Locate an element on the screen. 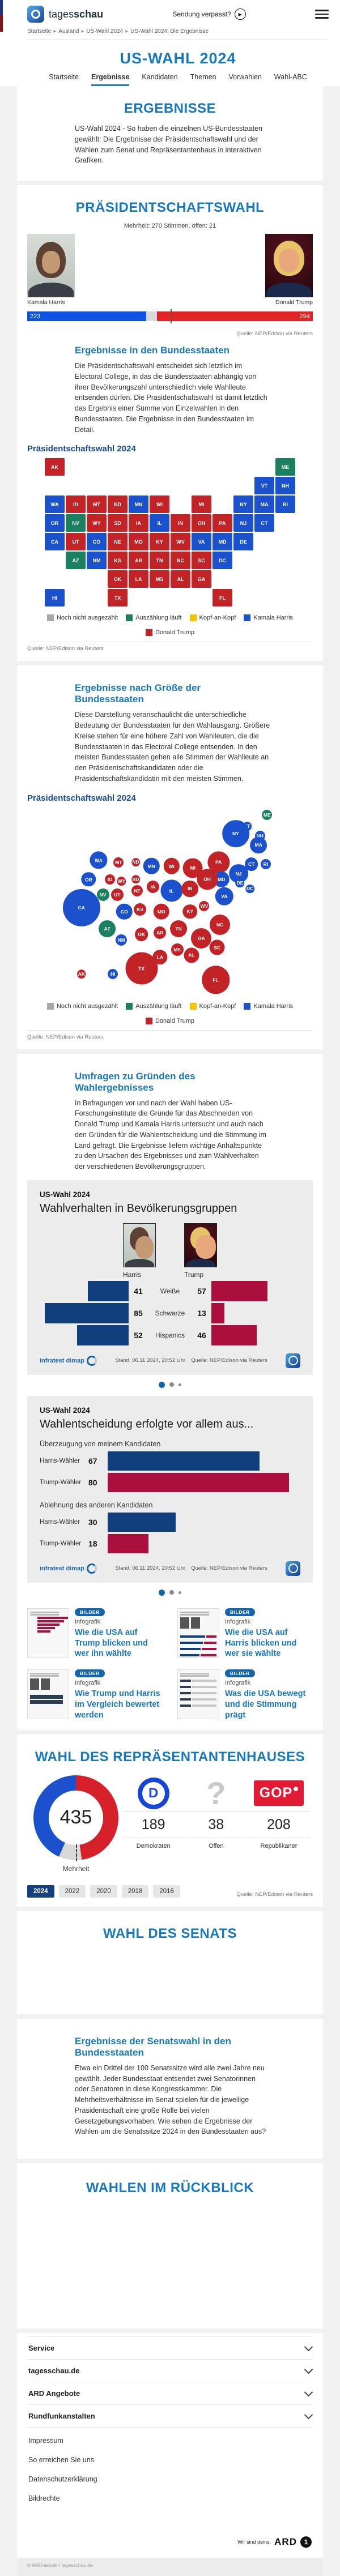 This screenshot has width=340, height=2576. state-tile-DE: DE is located at coordinates (243, 542).